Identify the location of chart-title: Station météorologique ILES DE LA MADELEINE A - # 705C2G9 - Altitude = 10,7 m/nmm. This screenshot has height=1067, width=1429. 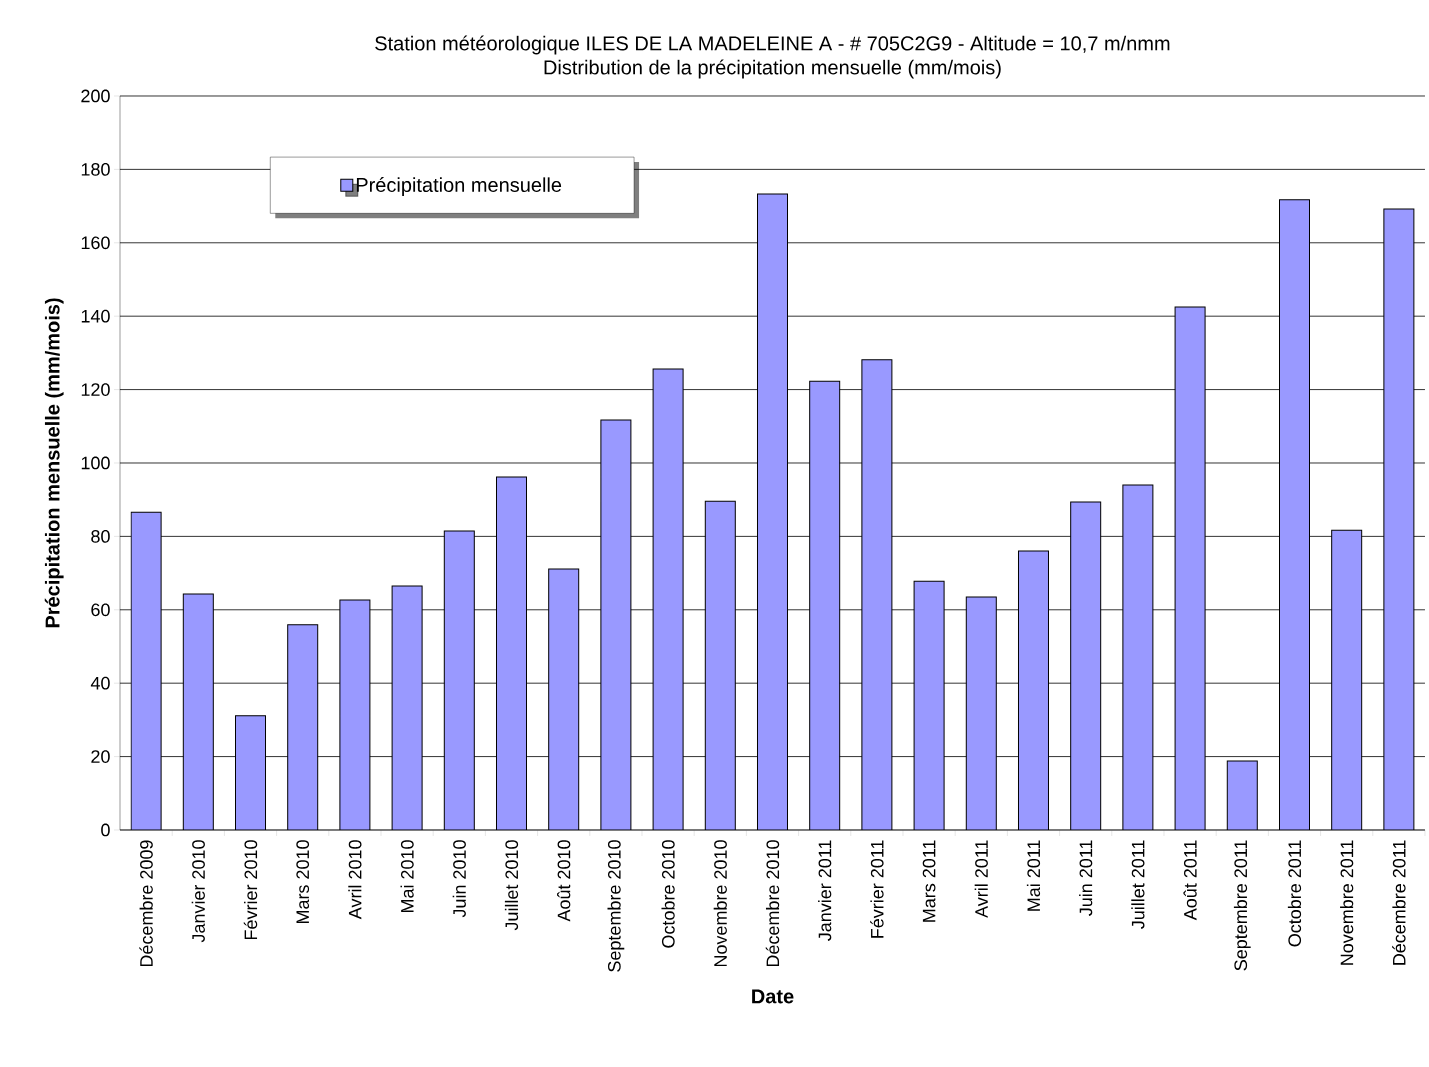
(772, 45).